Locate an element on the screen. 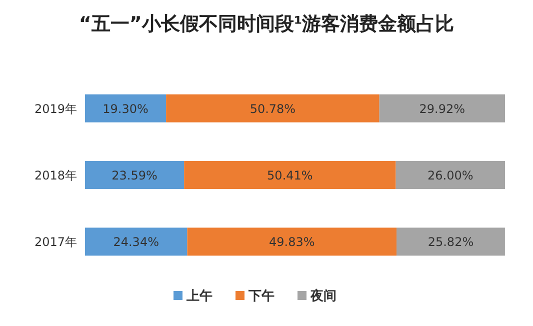 This screenshot has width=533, height=326. data-label: 26.00% is located at coordinates (451, 175).